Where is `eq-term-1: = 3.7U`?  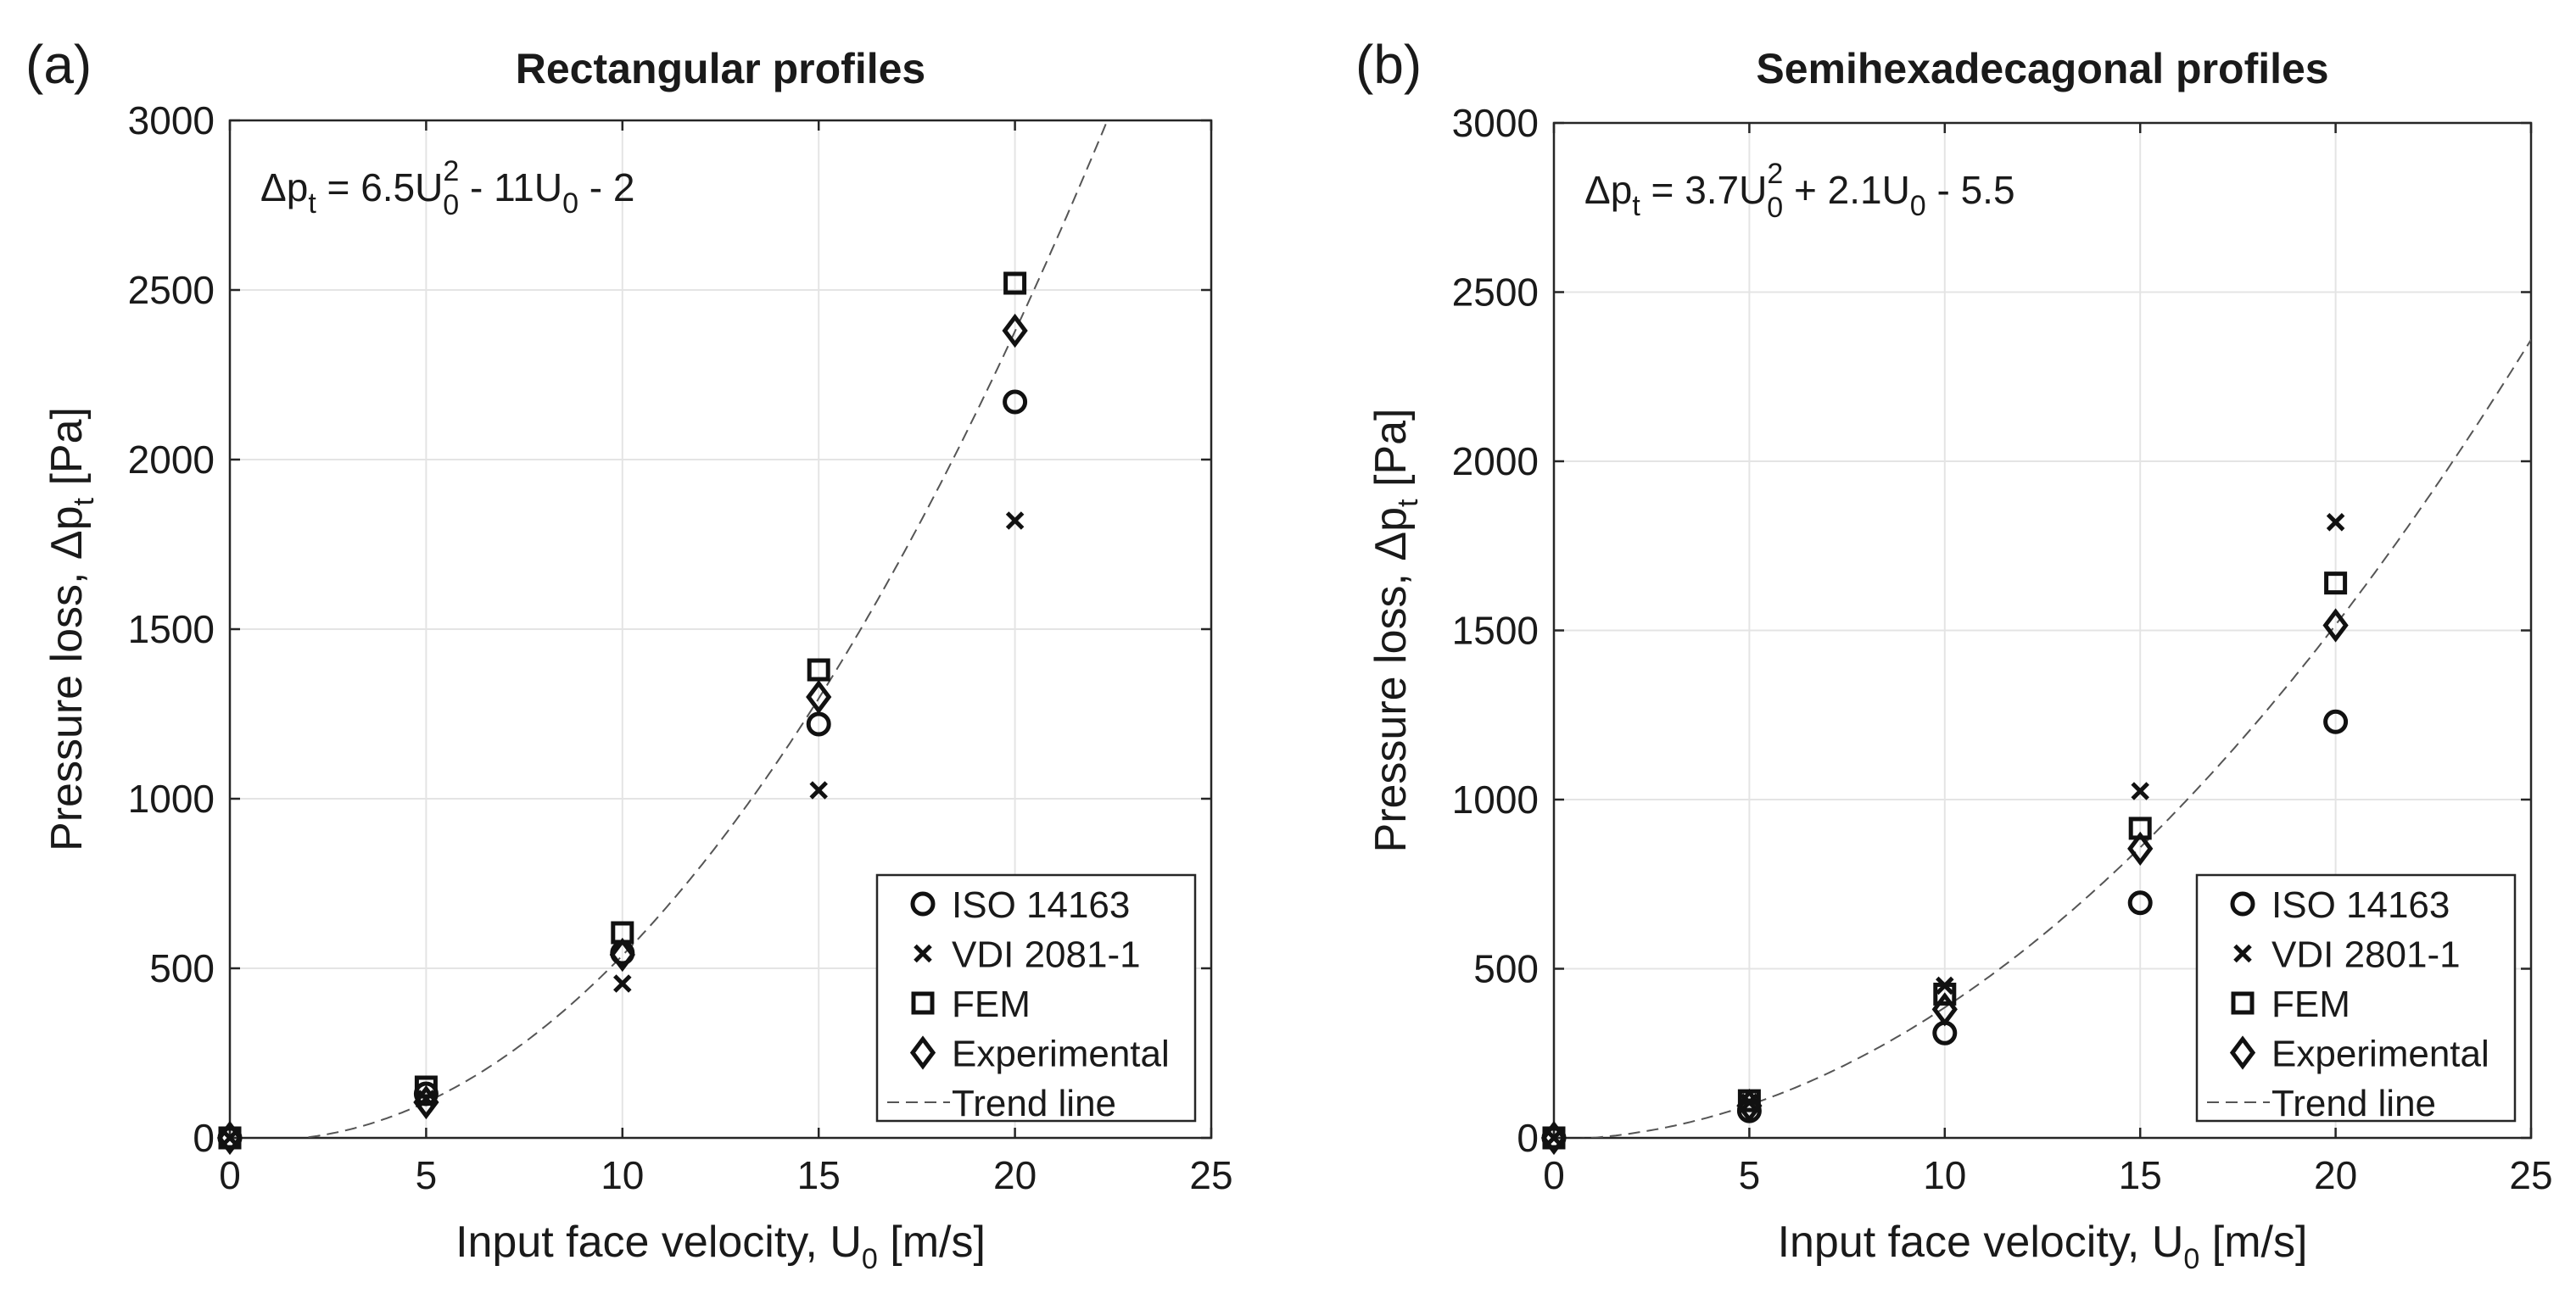 eq-term-1: = 3.7U is located at coordinates (1704, 190).